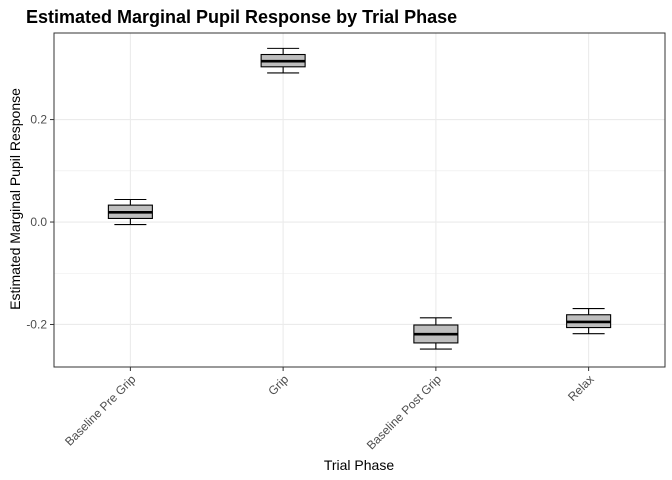  Describe the element at coordinates (38, 120) in the screenshot. I see `y-tick-label: 0.2` at that location.